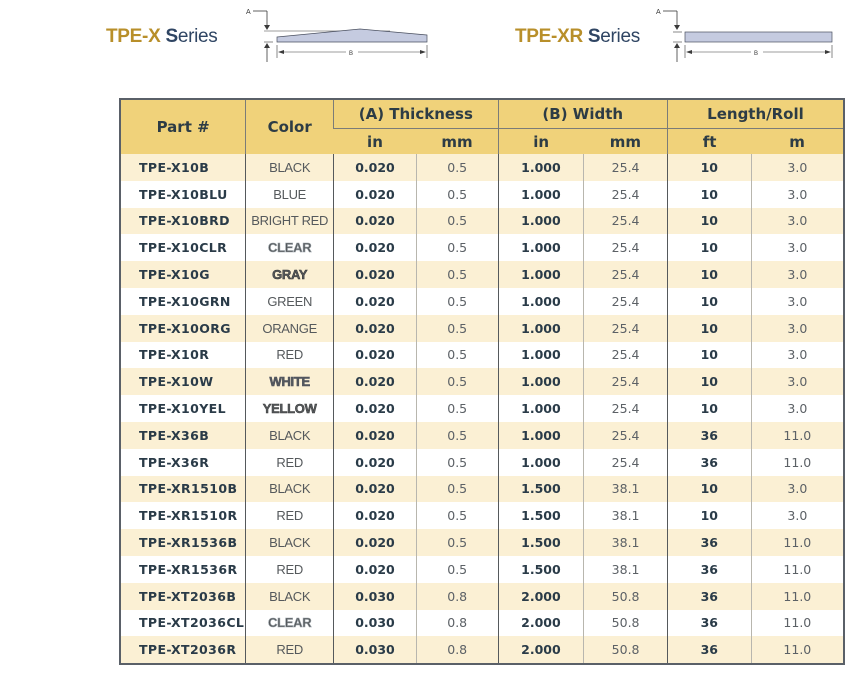  Describe the element at coordinates (133, 36) in the screenshot. I see `series-code: TPE-X` at that location.